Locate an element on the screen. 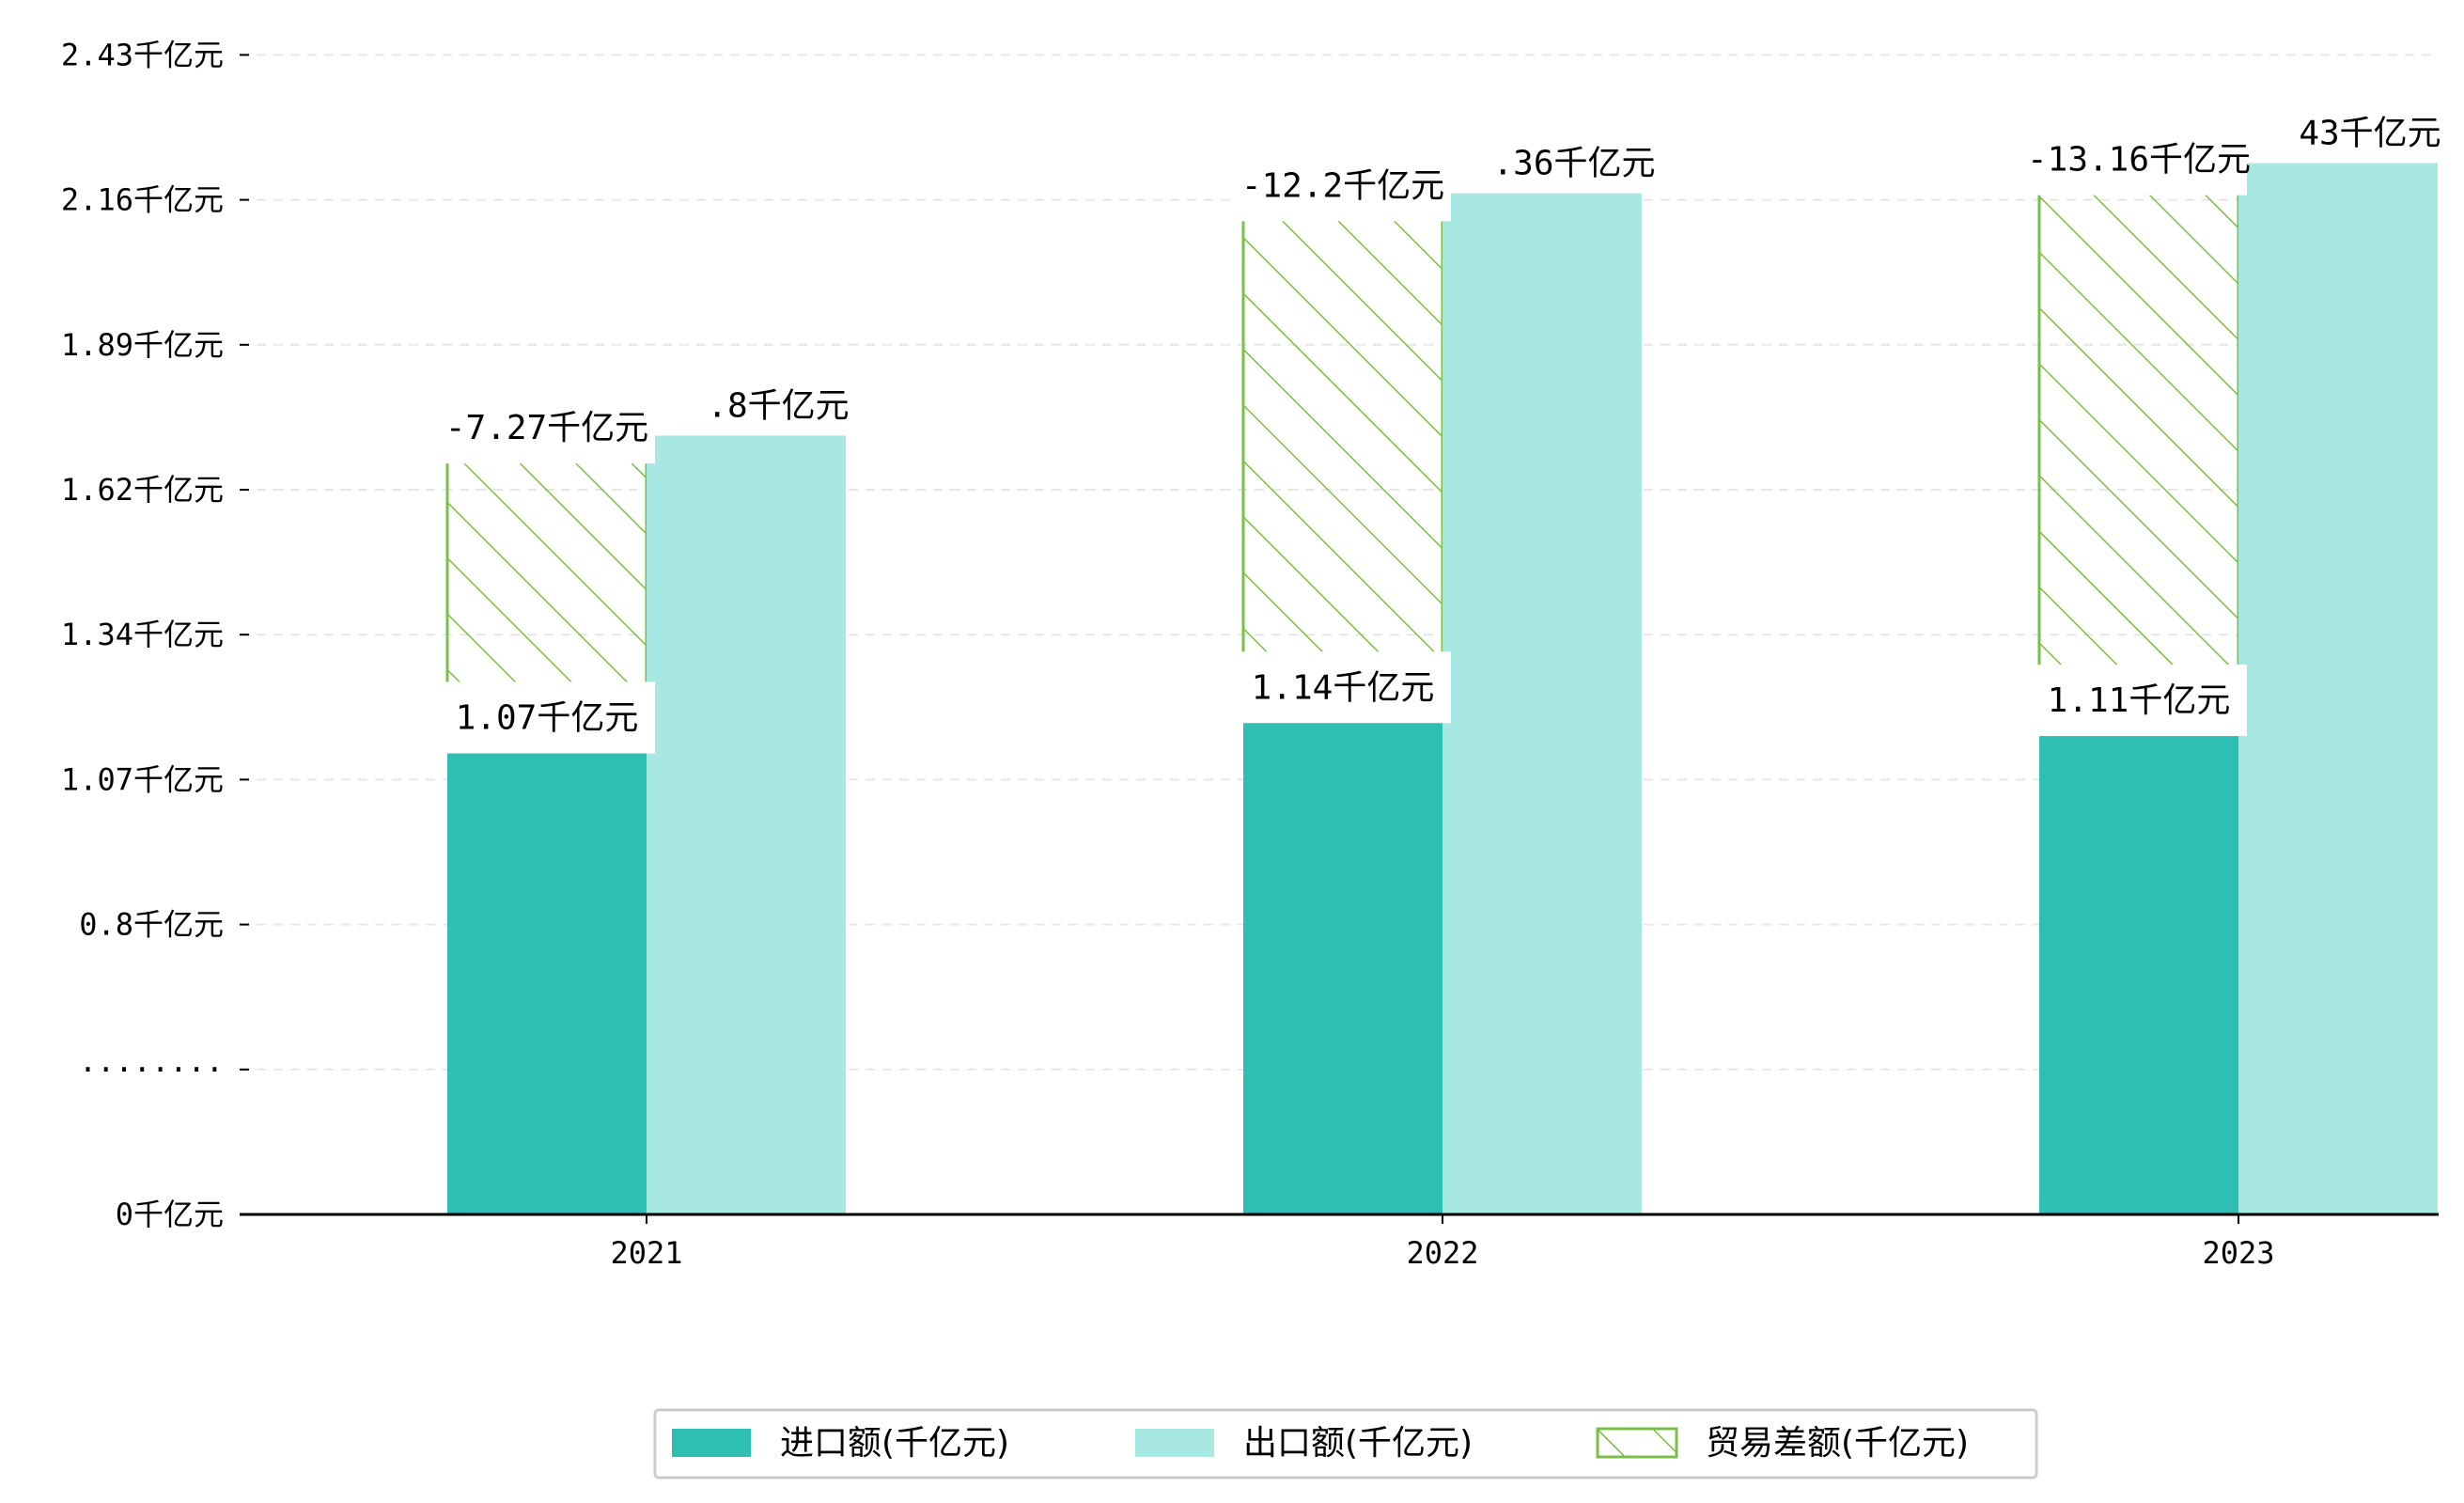 The width and height of the screenshot is (2464, 1503). y-tick-label: 0.8千亿元 is located at coordinates (151, 925).